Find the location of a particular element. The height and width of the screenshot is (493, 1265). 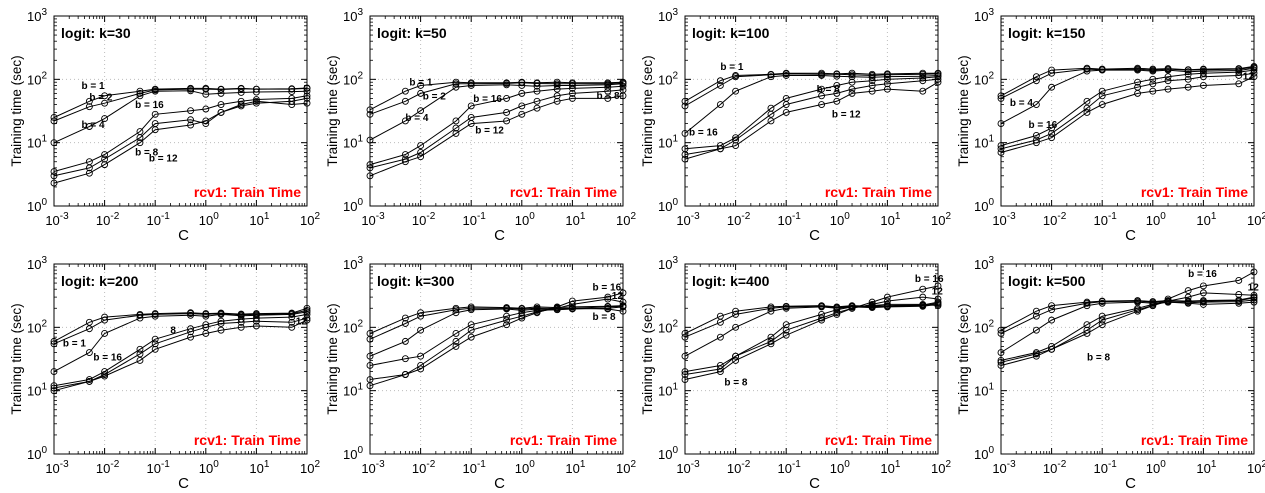

y-tick-label: 10² is located at coordinates (37, 78).